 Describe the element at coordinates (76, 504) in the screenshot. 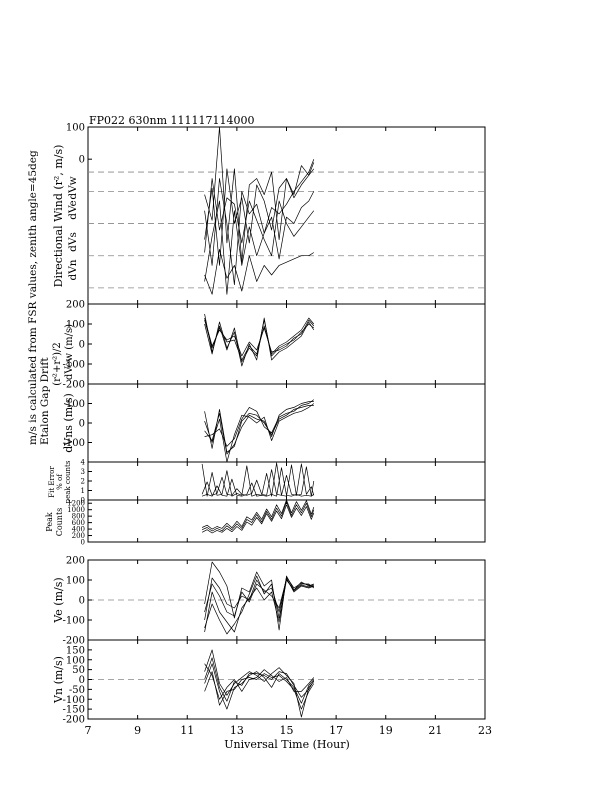

I see `y-tick-label: 1200` at that location.